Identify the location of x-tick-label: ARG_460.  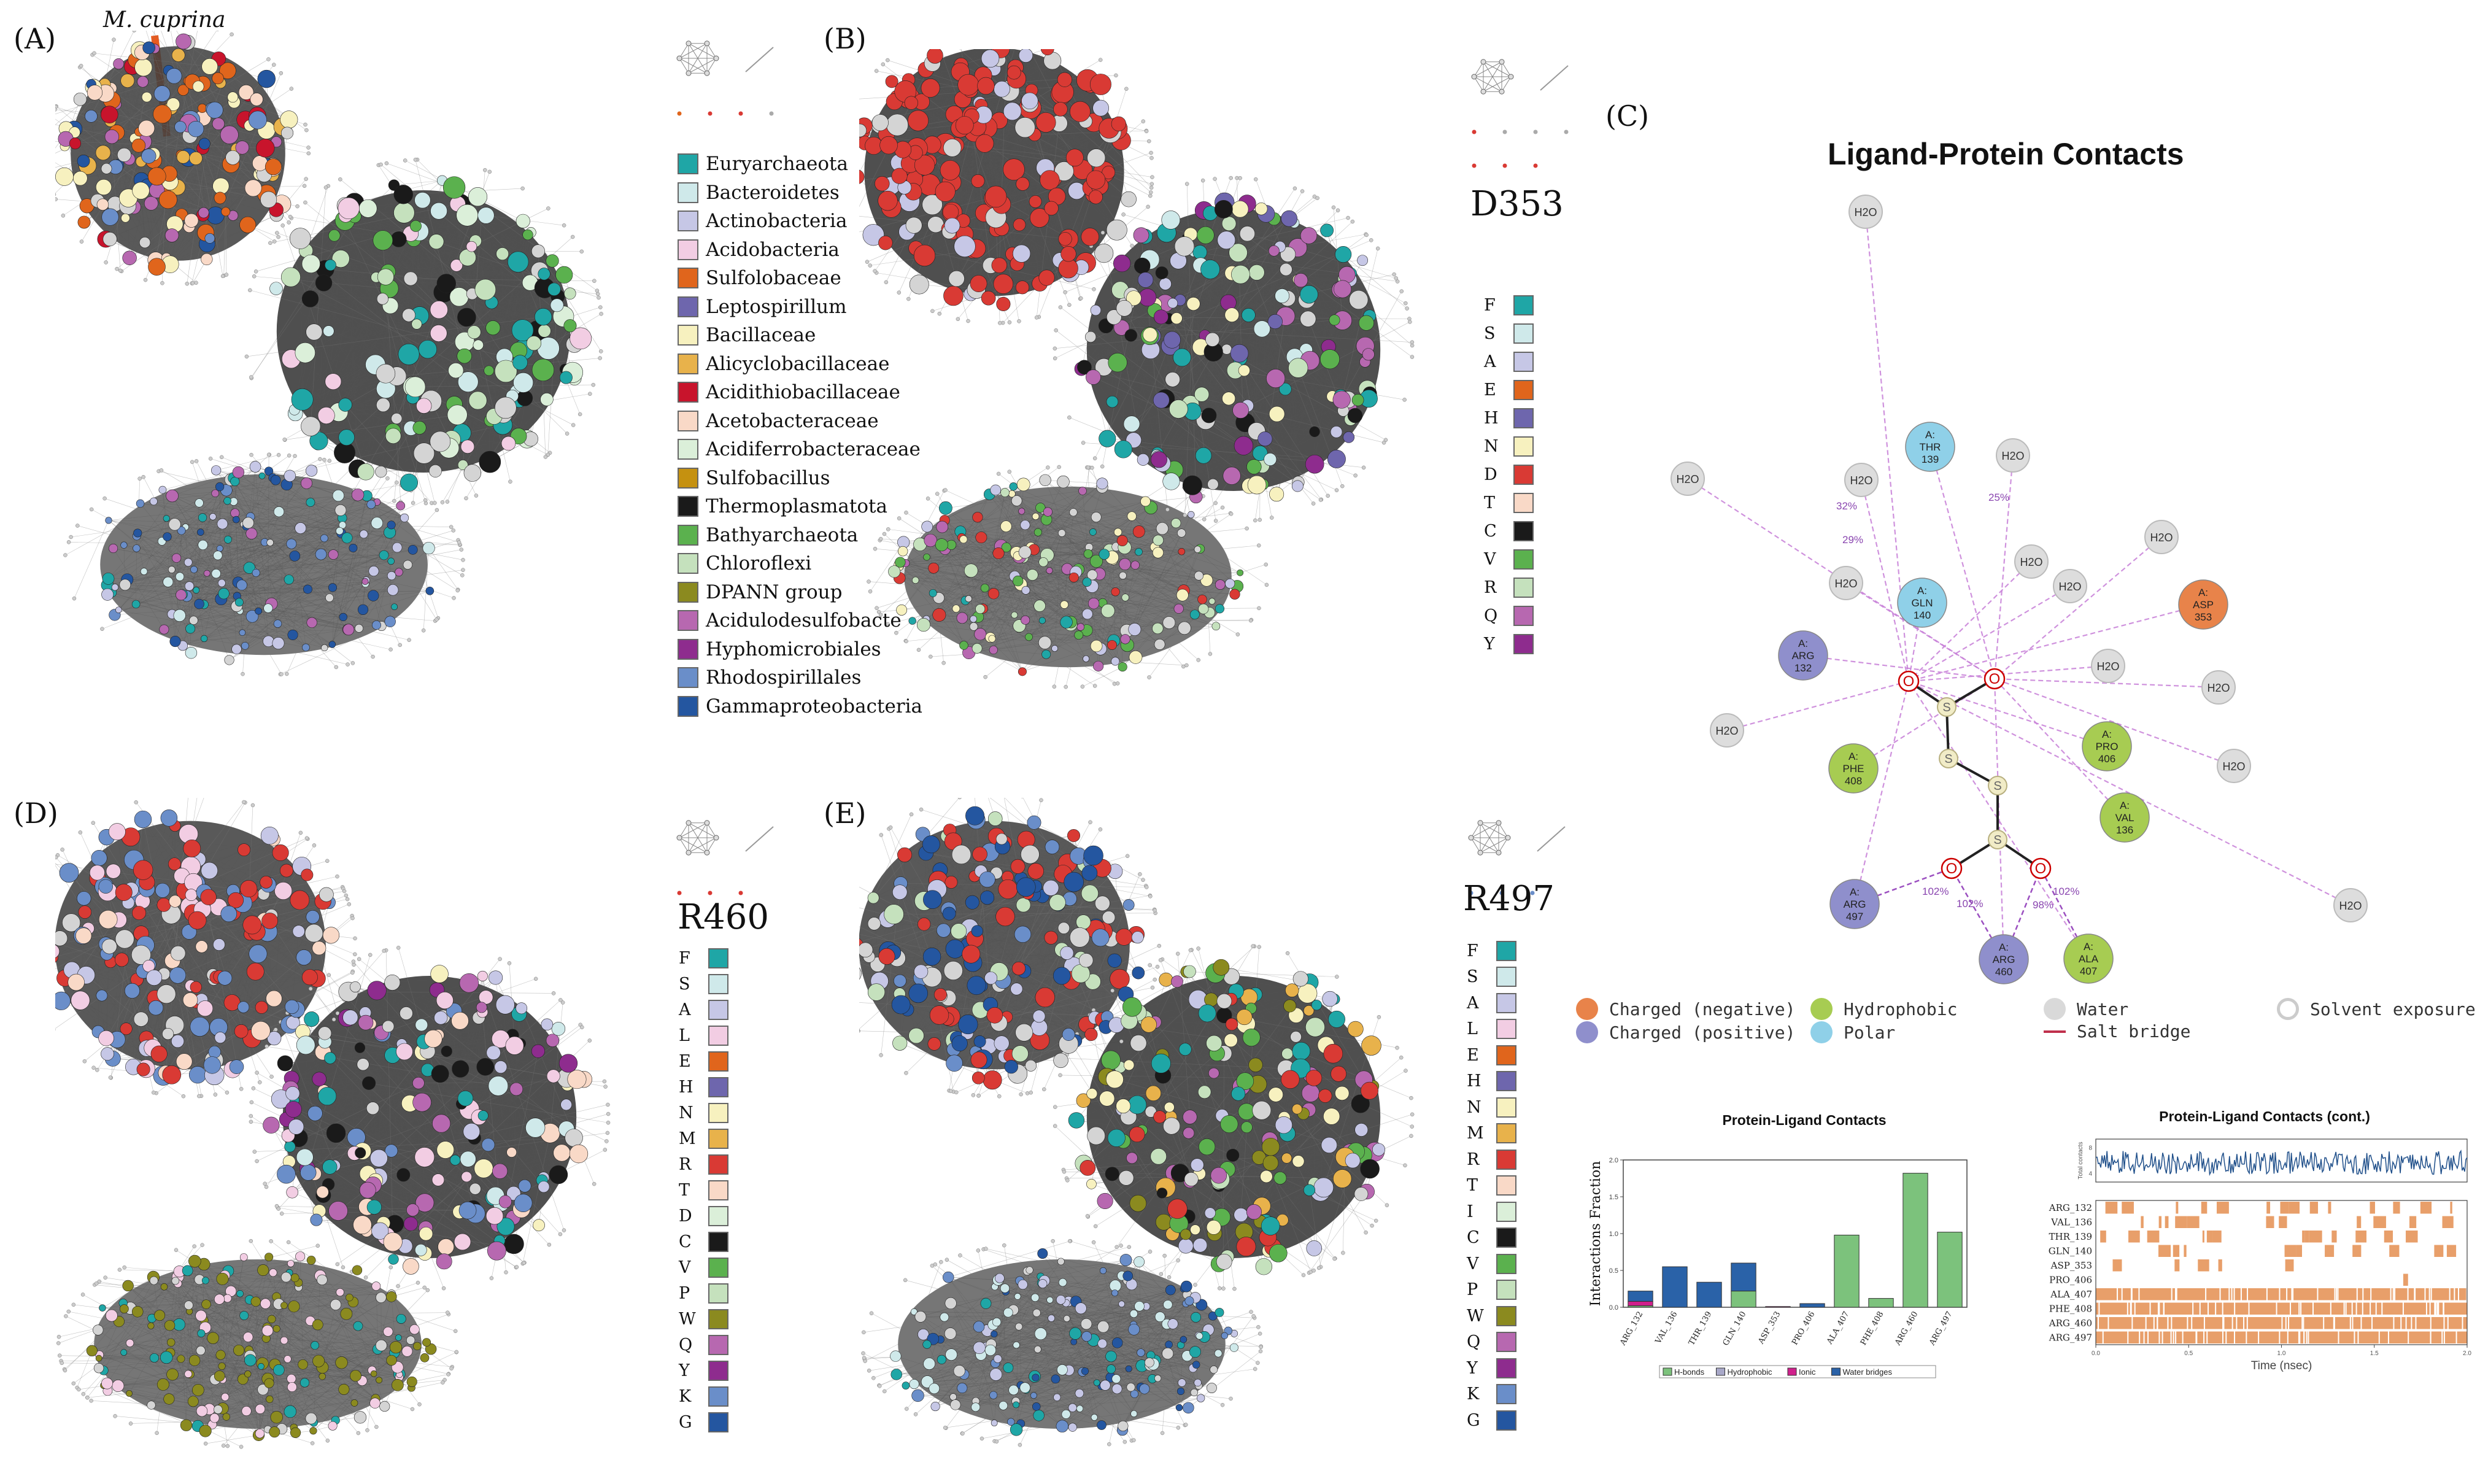
(1906, 1329).